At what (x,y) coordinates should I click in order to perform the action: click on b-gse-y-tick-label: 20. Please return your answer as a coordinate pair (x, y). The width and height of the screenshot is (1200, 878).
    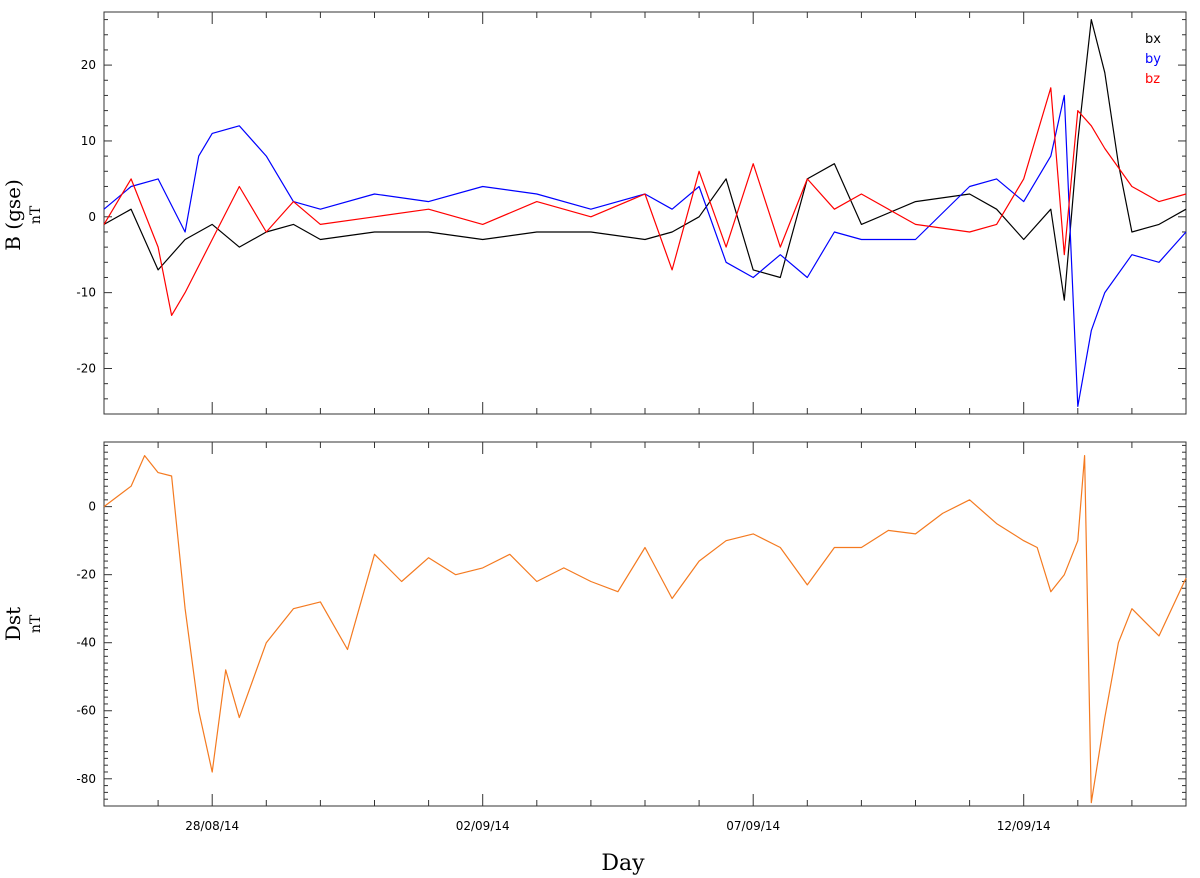
    Looking at the image, I should click on (88, 65).